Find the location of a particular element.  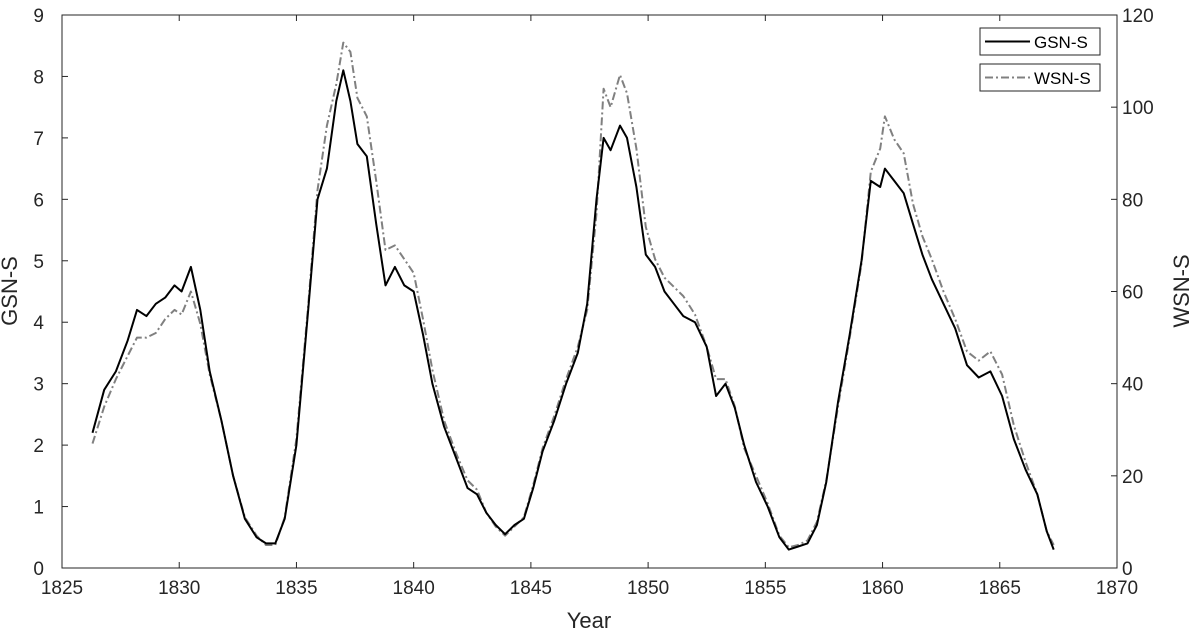

x-tick-label: 1825 is located at coordinates (62, 588).